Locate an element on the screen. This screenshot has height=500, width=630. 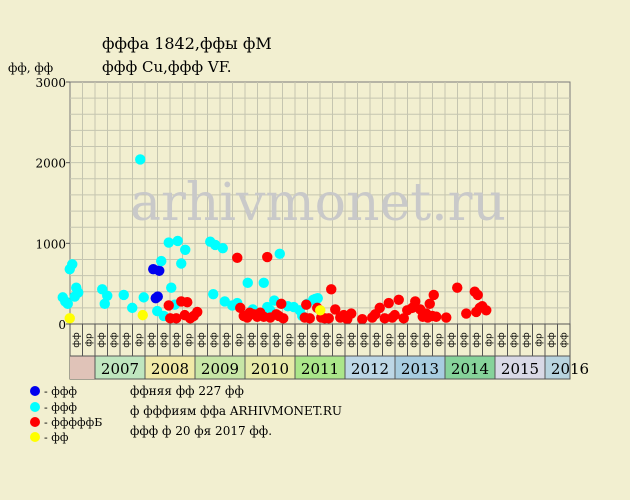
y-tick-label: 1000 is located at coordinates (50, 244).